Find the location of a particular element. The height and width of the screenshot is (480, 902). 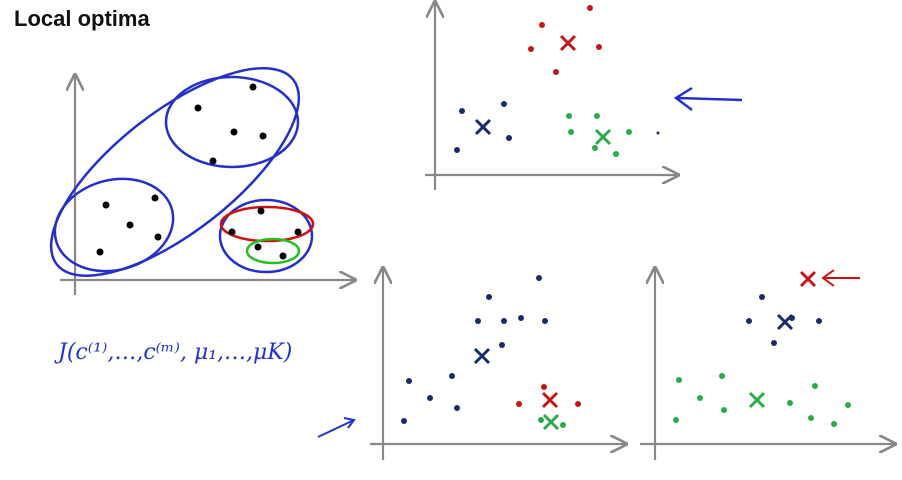

top-right-plot is located at coordinates (584, 96).